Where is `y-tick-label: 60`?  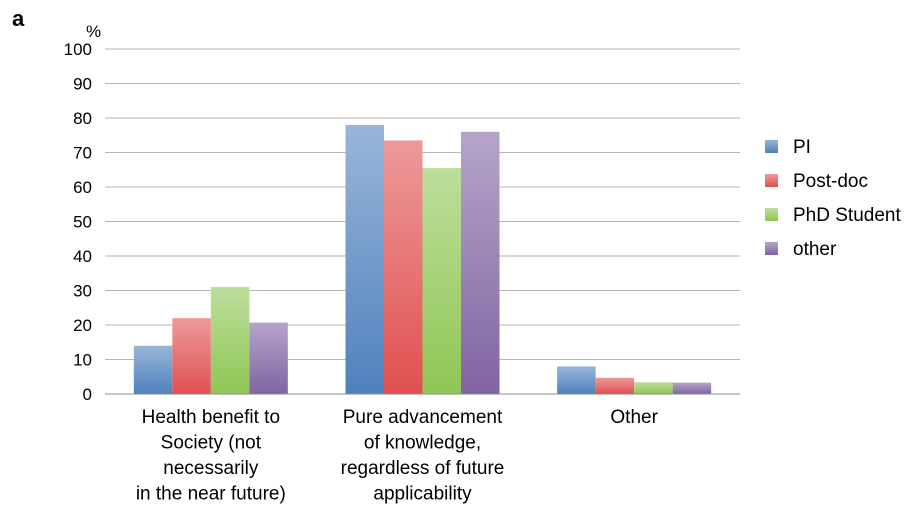 y-tick-label: 60 is located at coordinates (82, 187).